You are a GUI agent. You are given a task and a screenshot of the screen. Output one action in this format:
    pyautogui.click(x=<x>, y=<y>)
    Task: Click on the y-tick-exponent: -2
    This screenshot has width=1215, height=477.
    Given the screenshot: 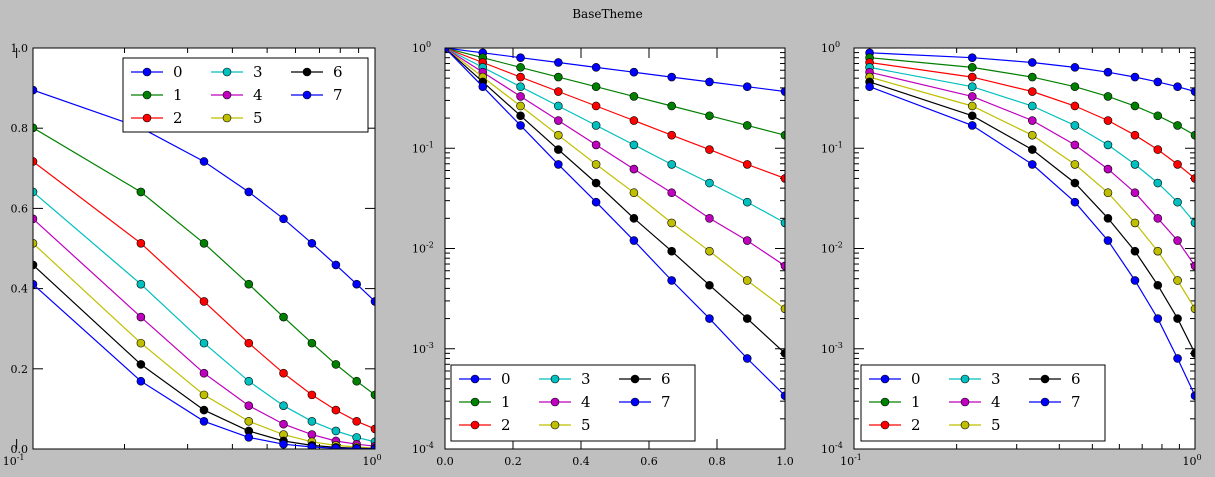 What is the action you would take?
    pyautogui.click(x=430, y=245)
    